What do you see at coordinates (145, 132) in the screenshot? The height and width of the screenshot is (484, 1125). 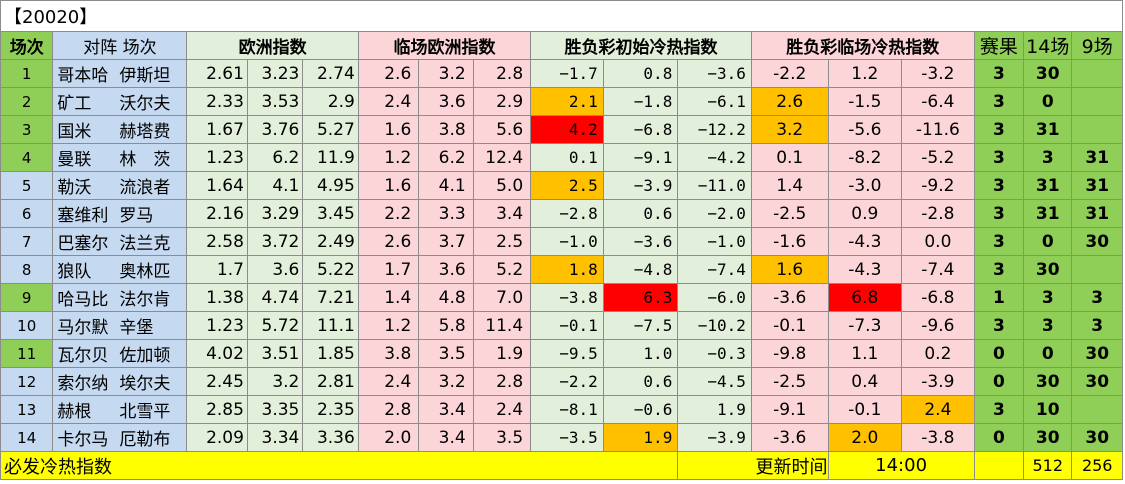 I see `away-team: 赫塔费` at bounding box center [145, 132].